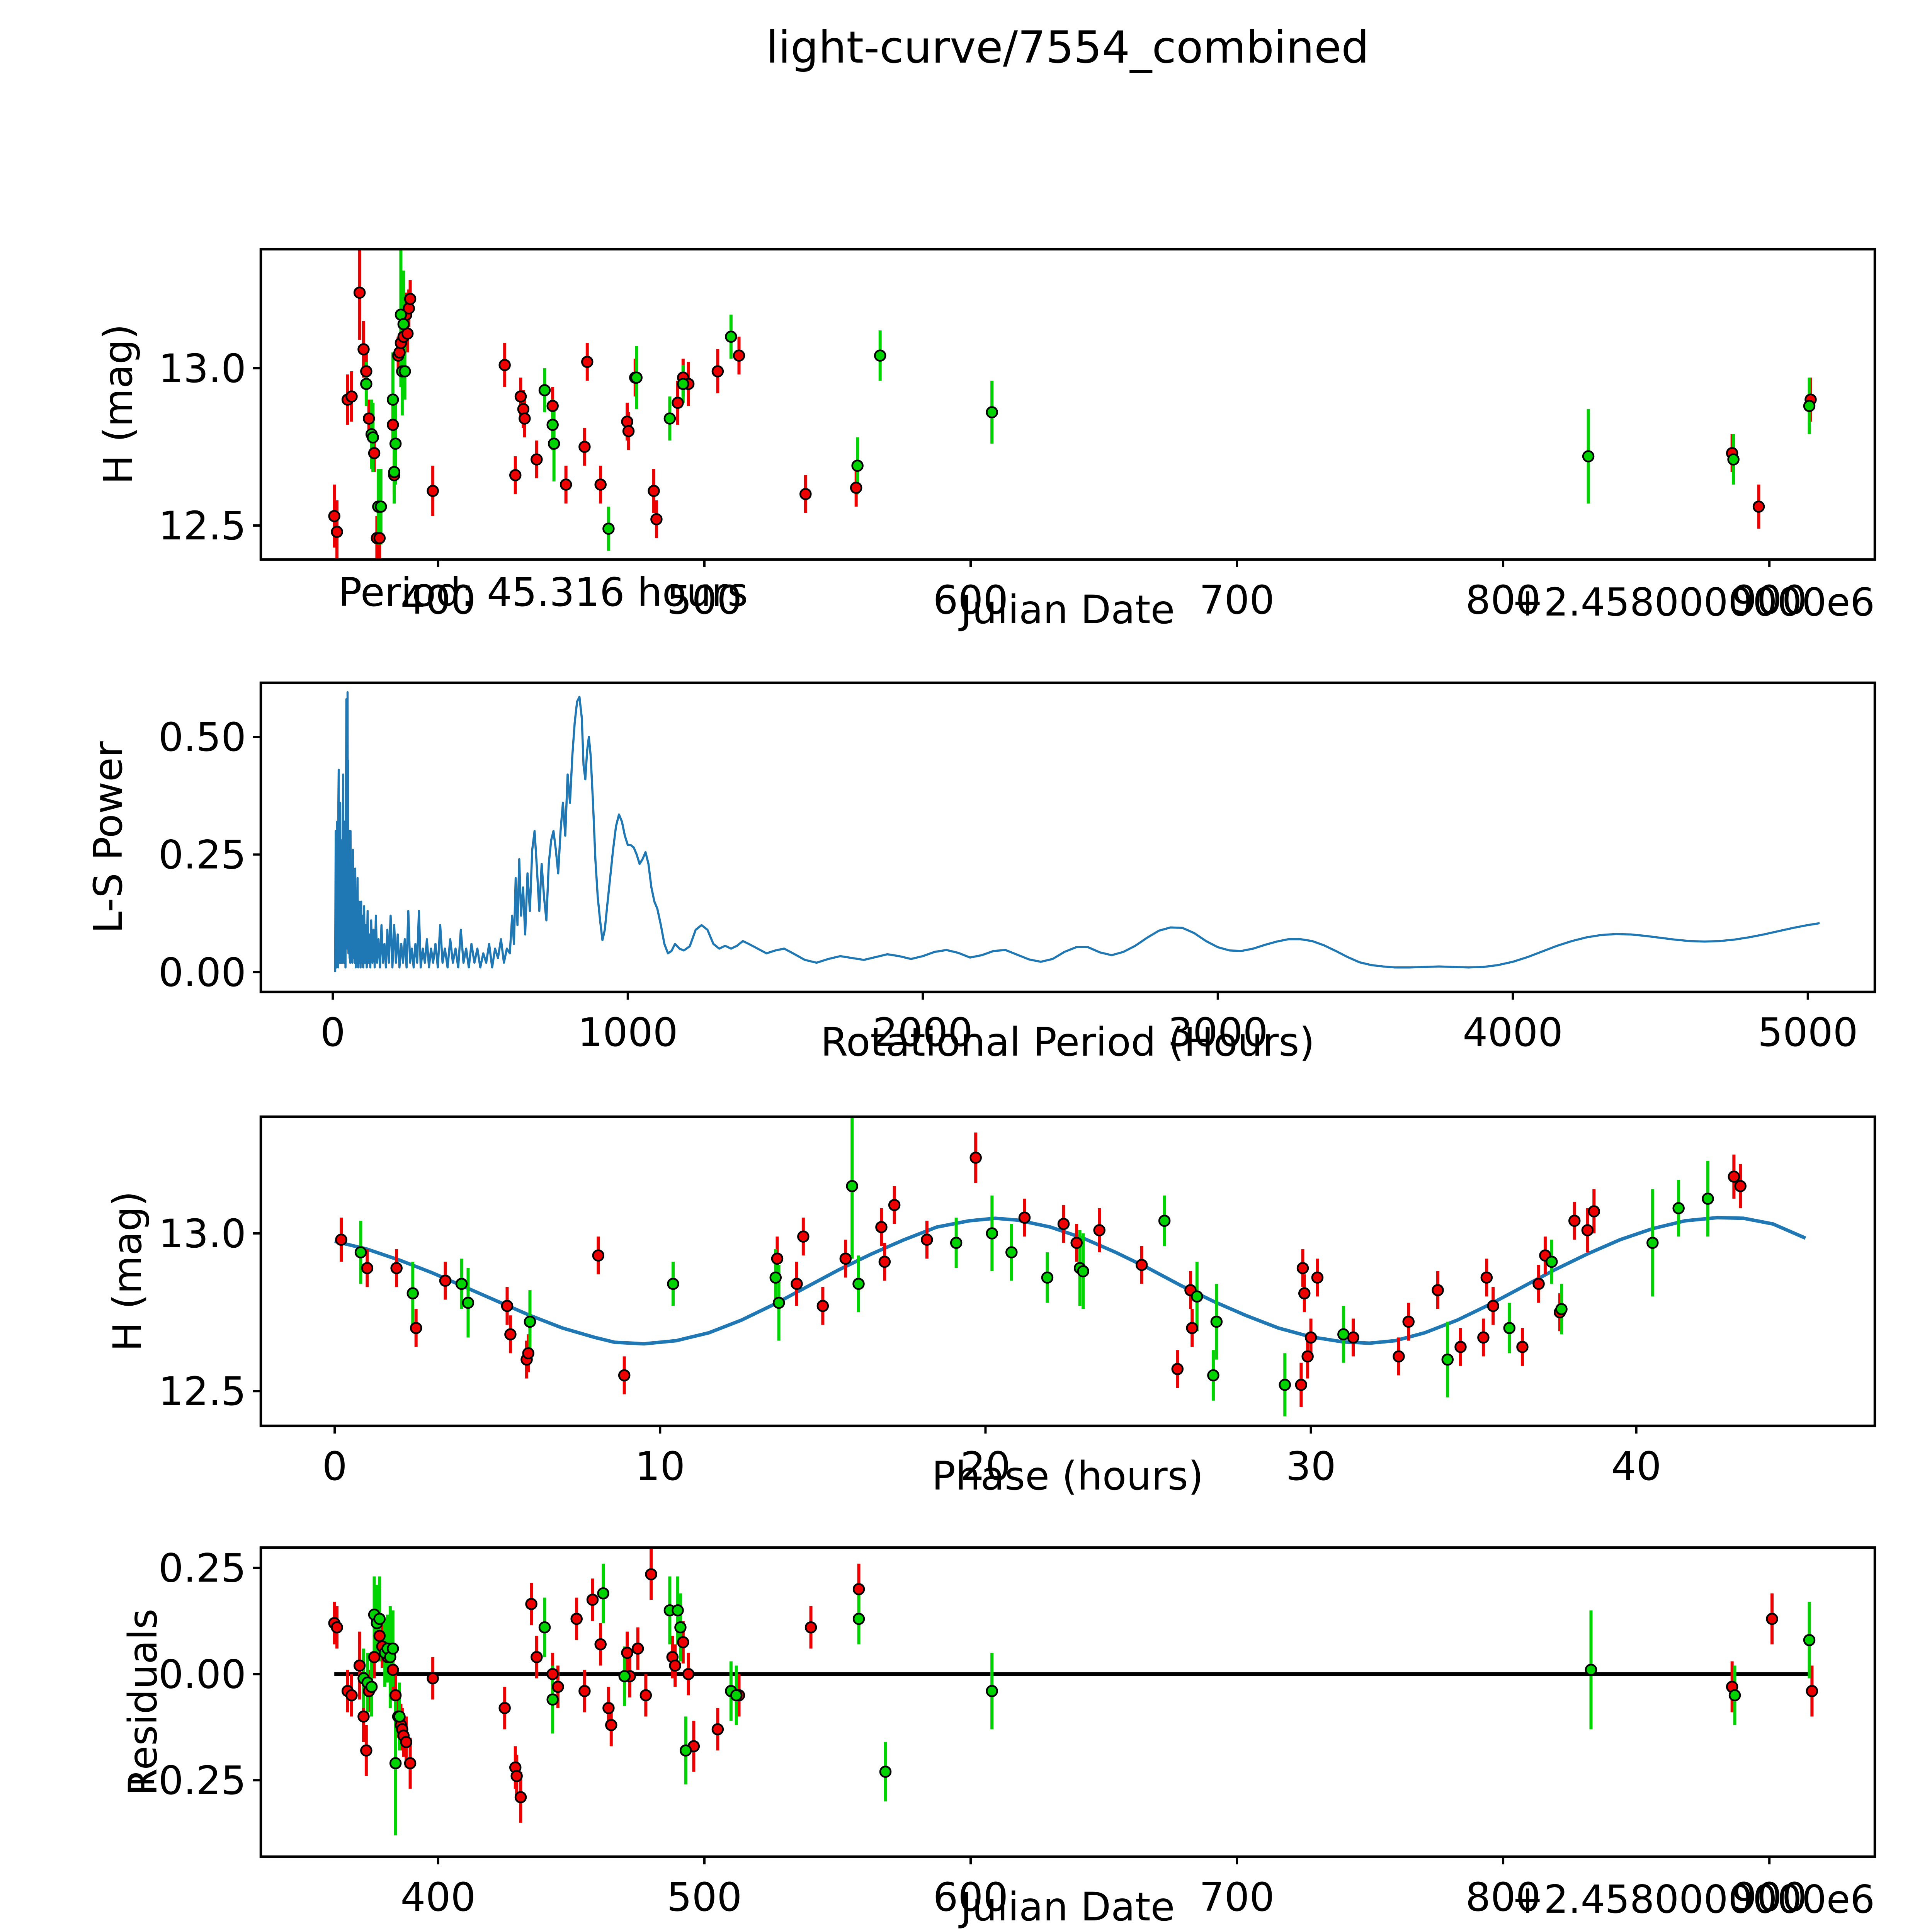 The height and width of the screenshot is (1932, 1932). I want to click on residuals-axis-offset: +2.4580000000e6, so click(1693, 1899).